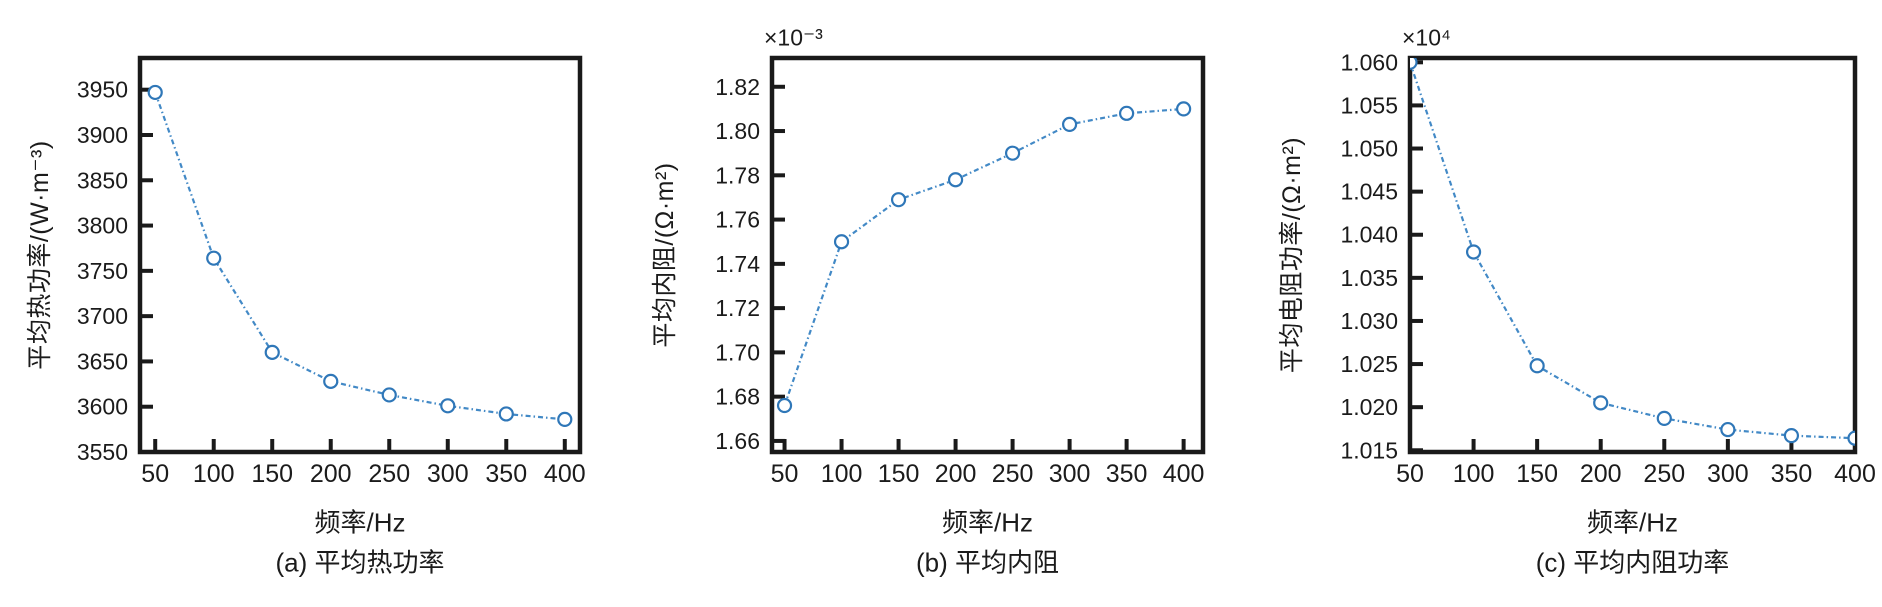 This screenshot has height=607, width=1882. Describe the element at coordinates (102, 135) in the screenshot. I see `y-tick-label: 3900` at that location.